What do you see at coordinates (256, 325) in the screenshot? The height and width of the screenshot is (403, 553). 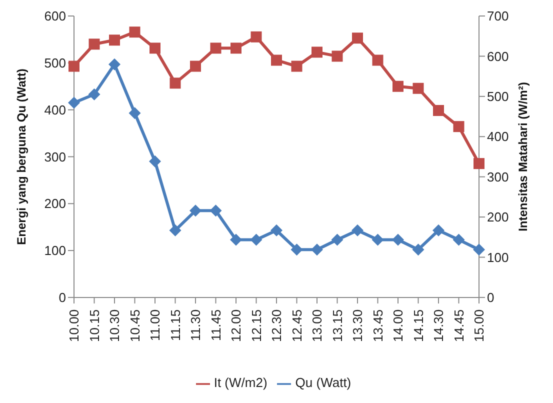 I see `x-tick-label: 12.15` at bounding box center [256, 325].